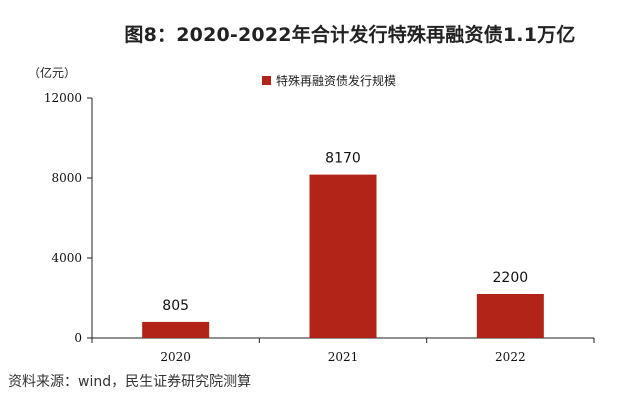 This screenshot has height=400, width=640. I want to click on source-note: 资料来源：wind，民生证券研究院测算, so click(130, 382).